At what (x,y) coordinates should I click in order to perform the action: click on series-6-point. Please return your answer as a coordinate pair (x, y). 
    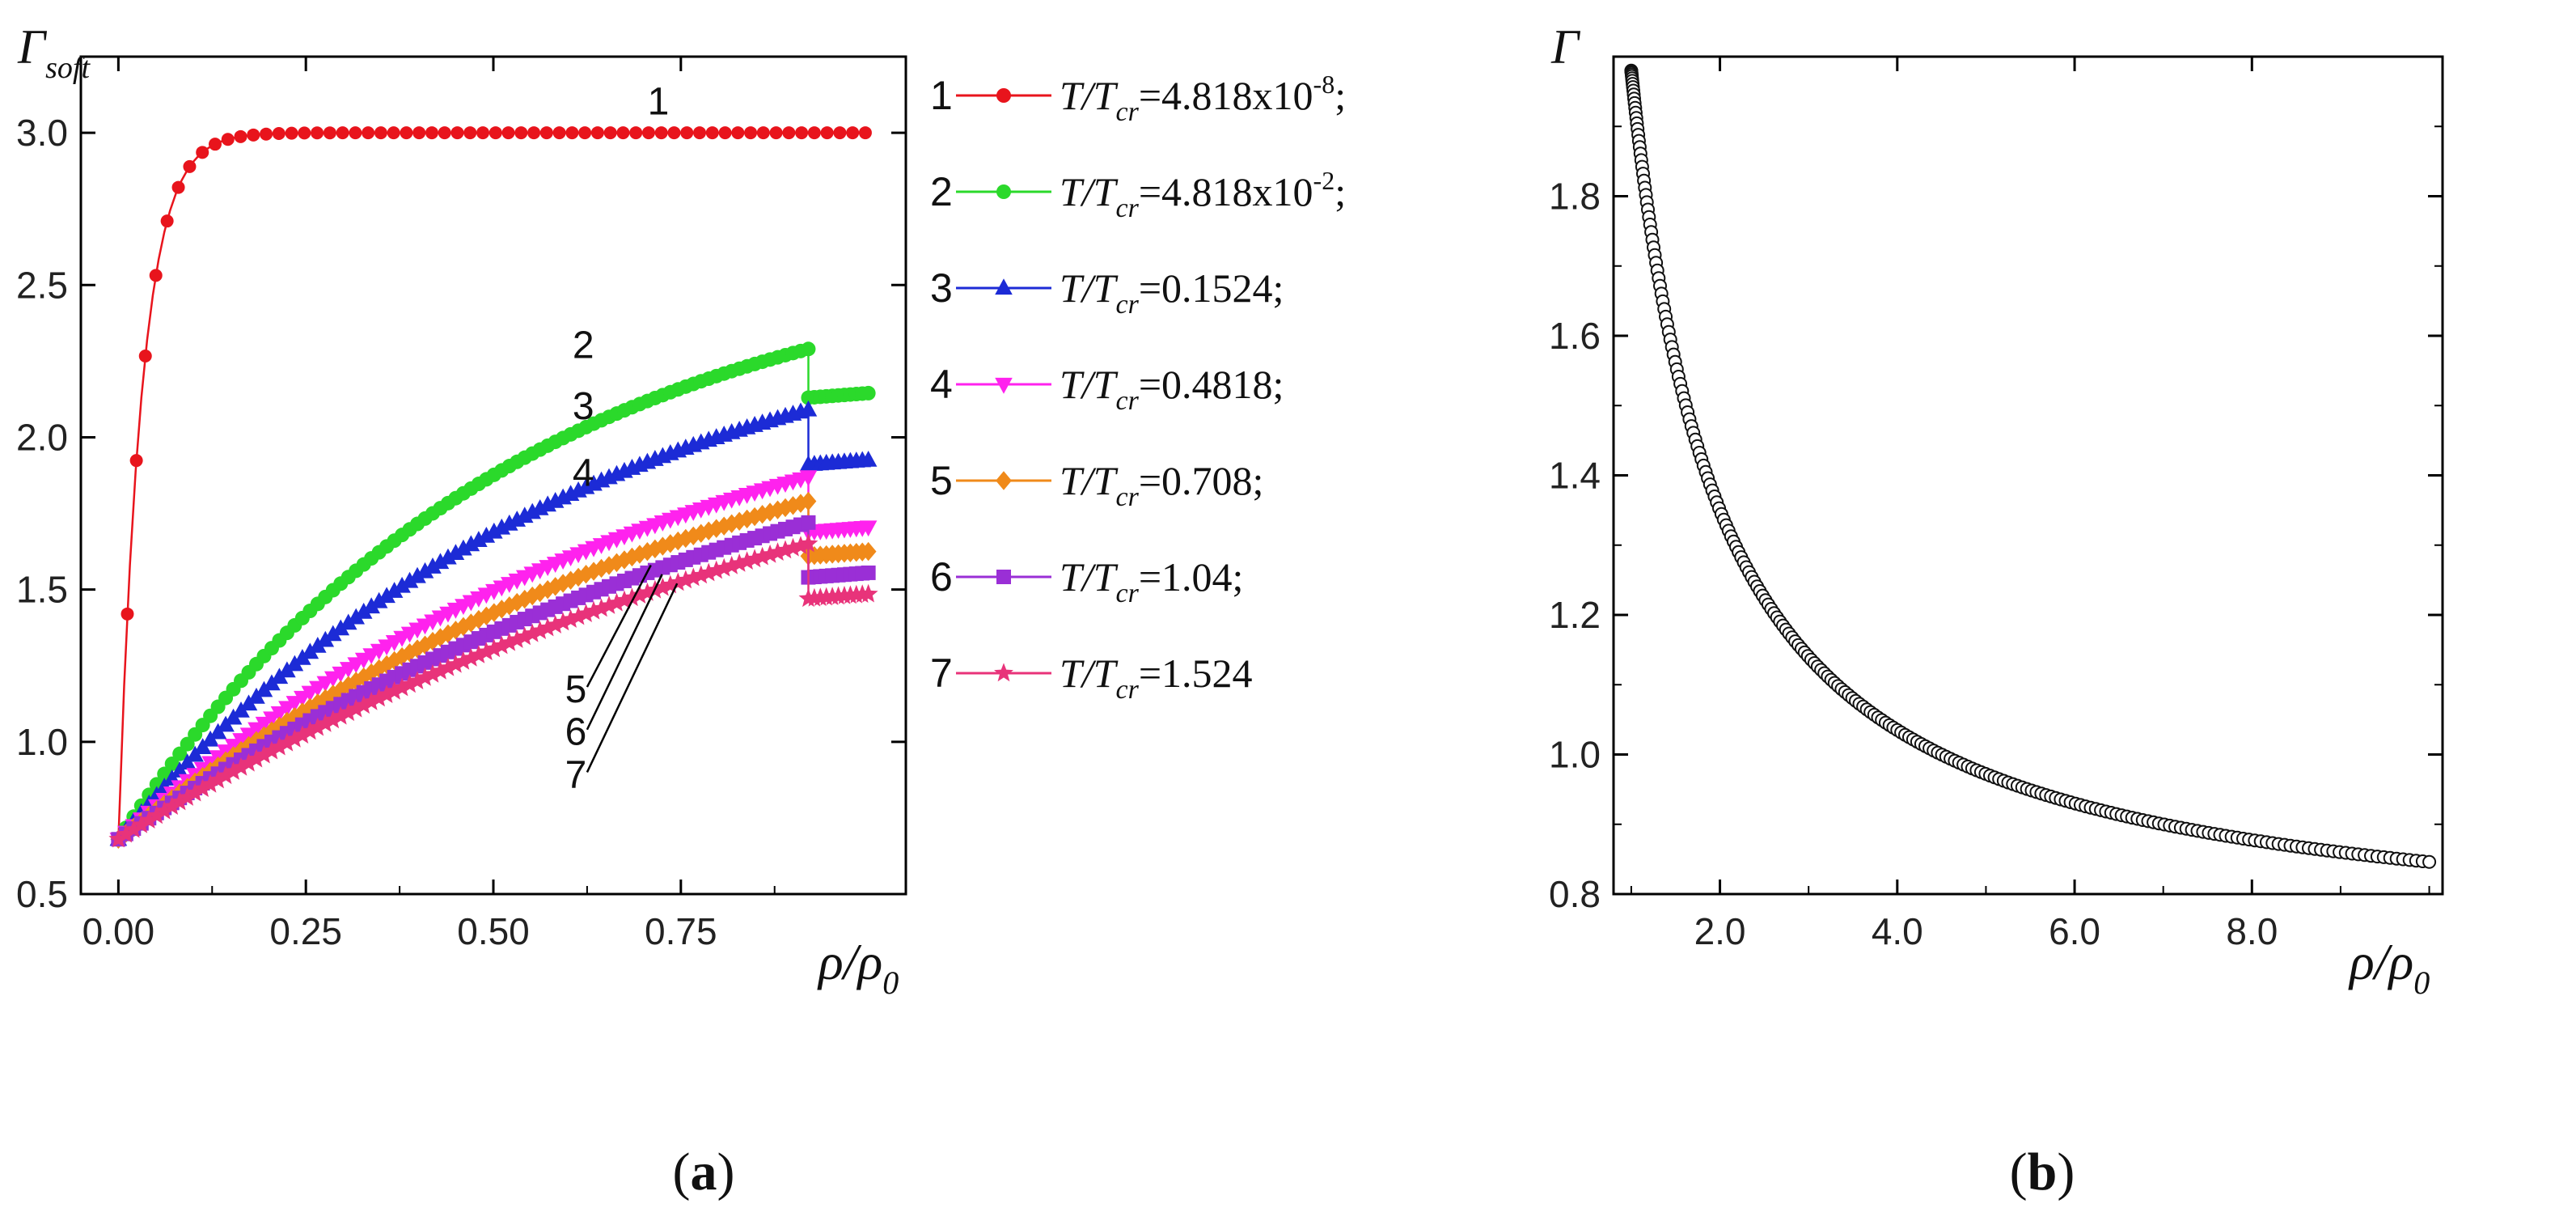
    Looking at the image, I should click on (809, 522).